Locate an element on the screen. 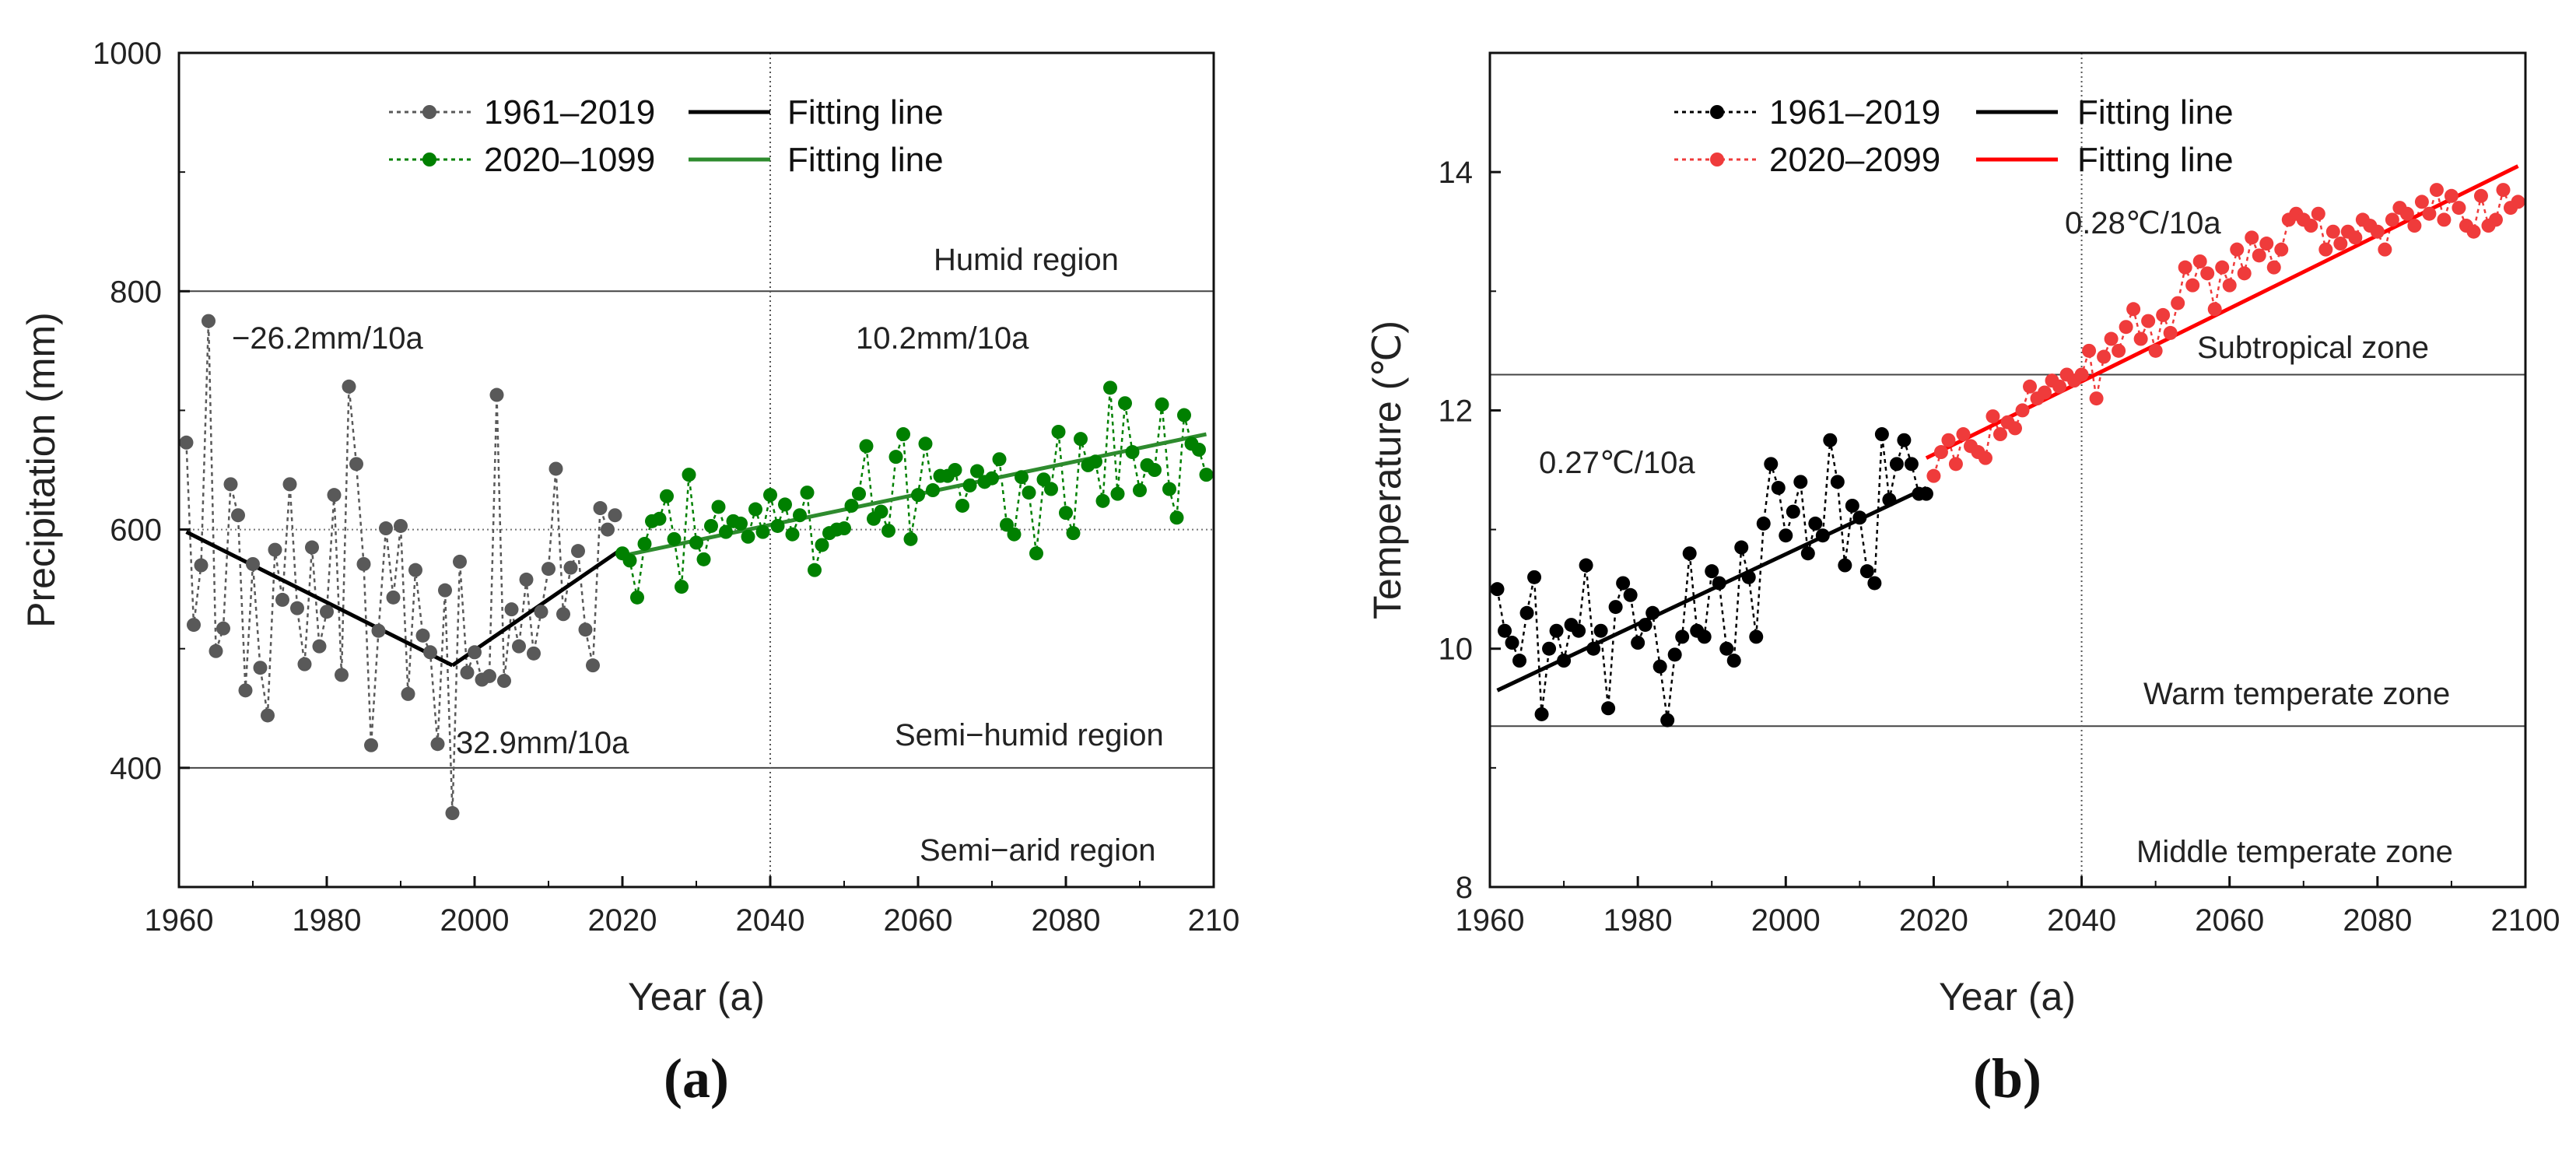  a-x-tick-label: 2000 is located at coordinates (475, 920).